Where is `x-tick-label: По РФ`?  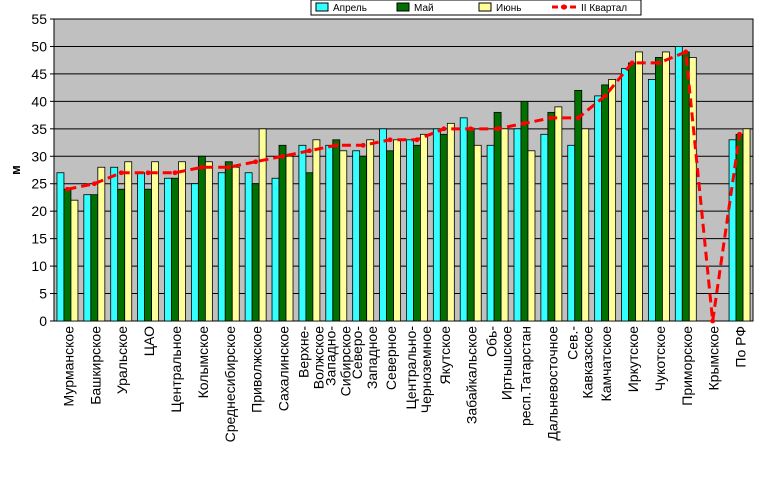
x-tick-label: По РФ is located at coordinates (741, 347).